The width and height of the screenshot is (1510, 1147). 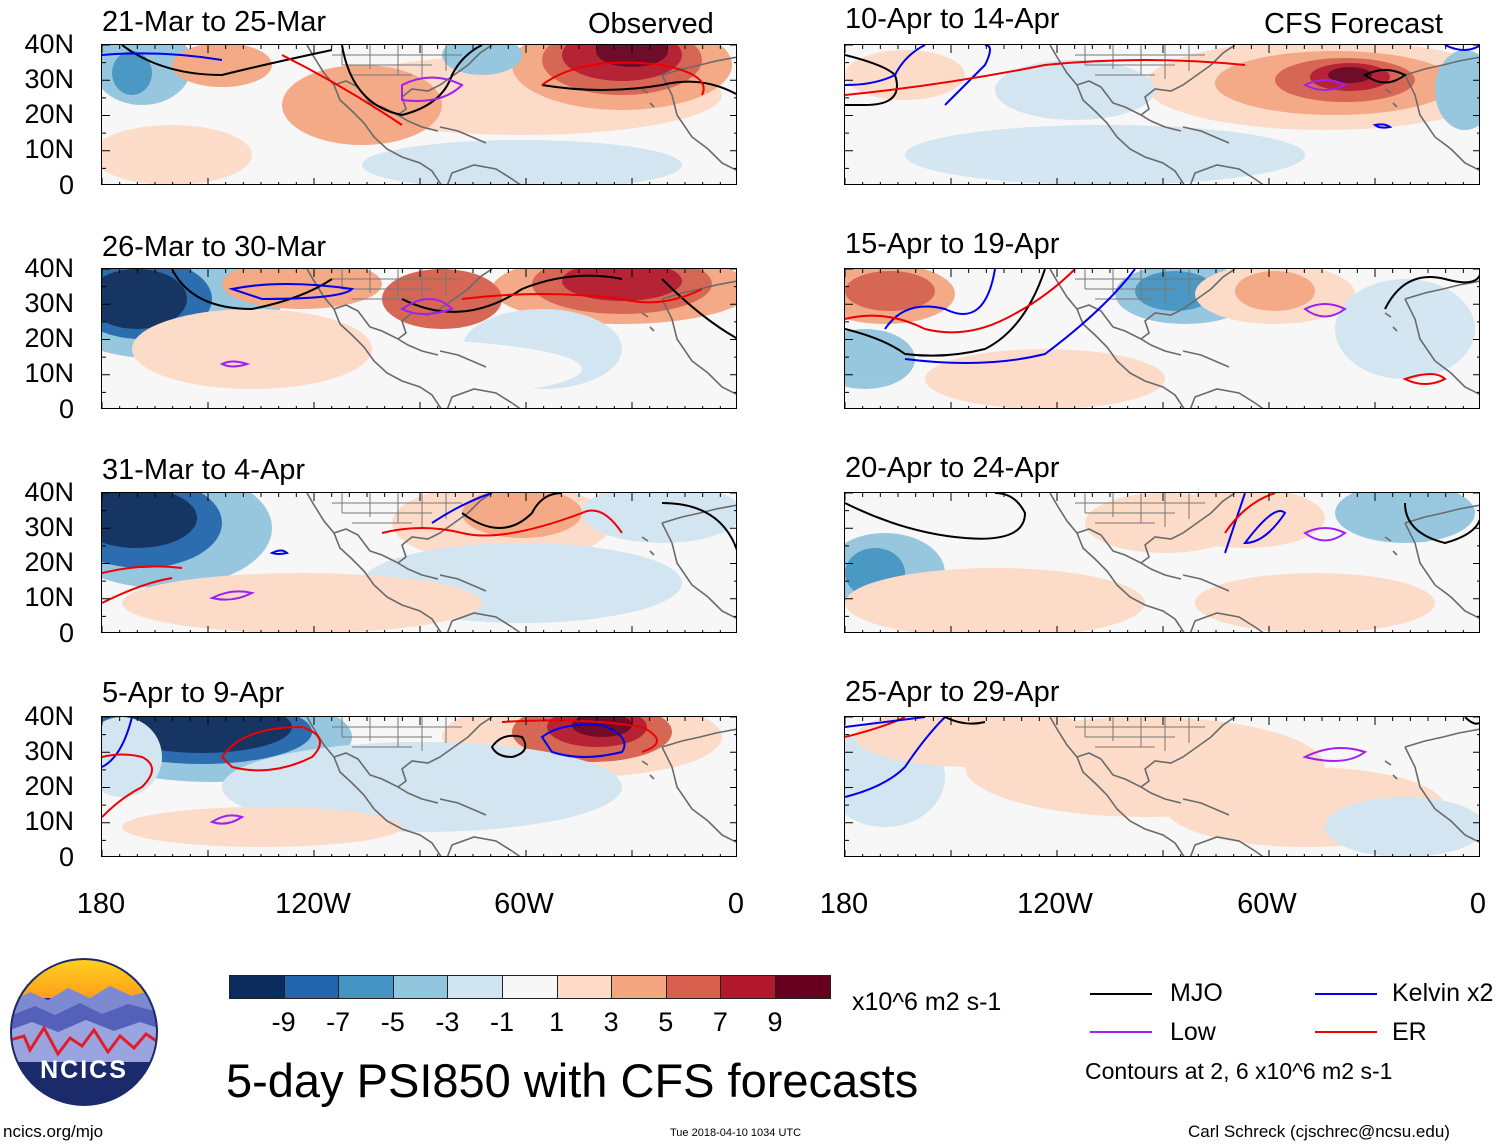 I want to click on colorbar-units: x10^6 m2 s-1, so click(x=927, y=1002).